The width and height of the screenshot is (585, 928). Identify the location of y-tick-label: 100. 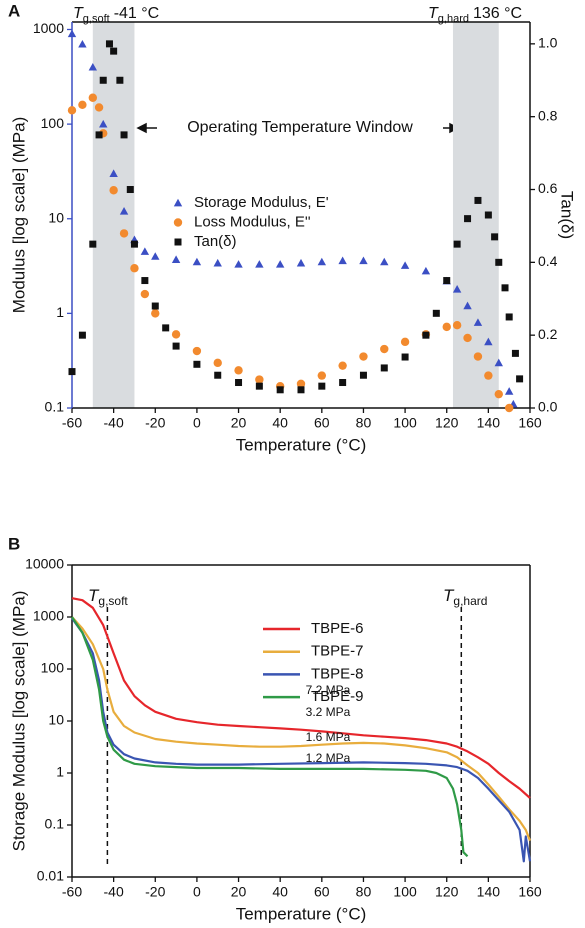
(53, 123).